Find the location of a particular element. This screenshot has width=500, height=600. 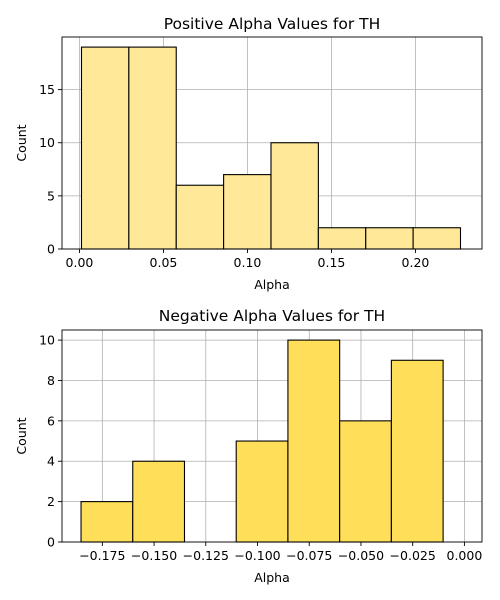

x-tick-label: 0.10 is located at coordinates (248, 262).